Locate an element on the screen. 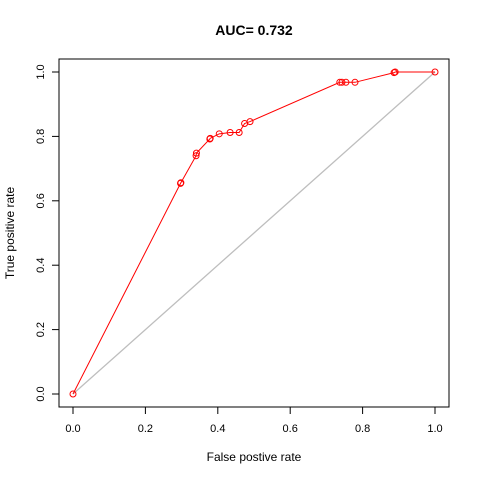 Image resolution: width=480 pixels, height=480 pixels. y-tick-label: 0.0 is located at coordinates (41, 393).